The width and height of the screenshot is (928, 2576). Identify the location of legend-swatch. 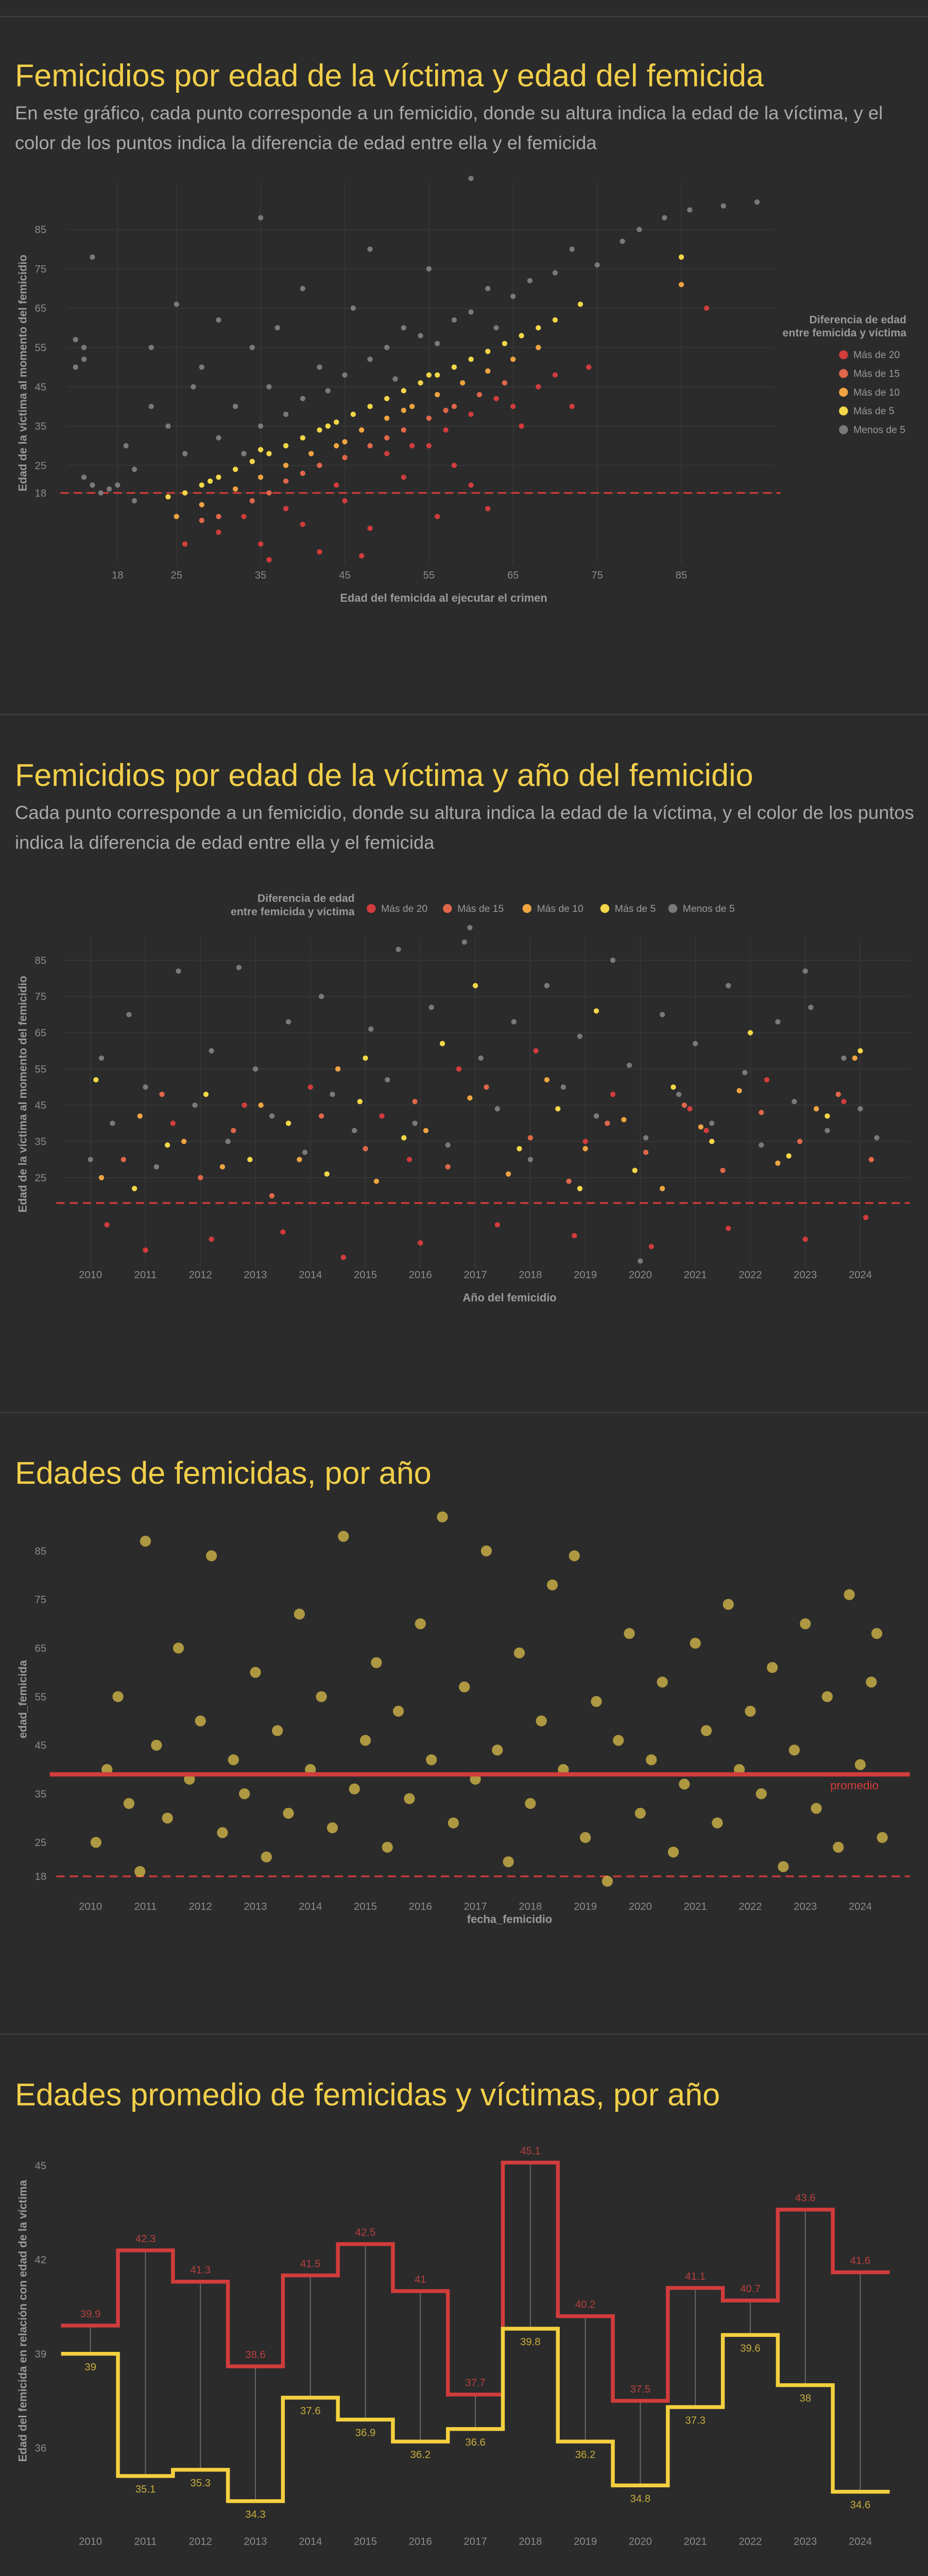
(605, 908).